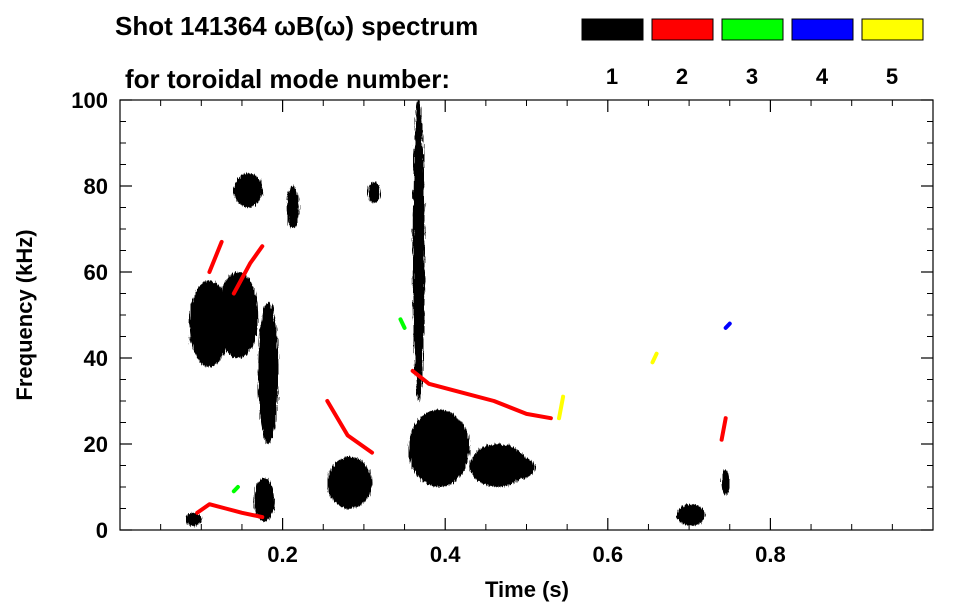  What do you see at coordinates (608, 554) in the screenshot?
I see `x-tick-label: 0.6` at bounding box center [608, 554].